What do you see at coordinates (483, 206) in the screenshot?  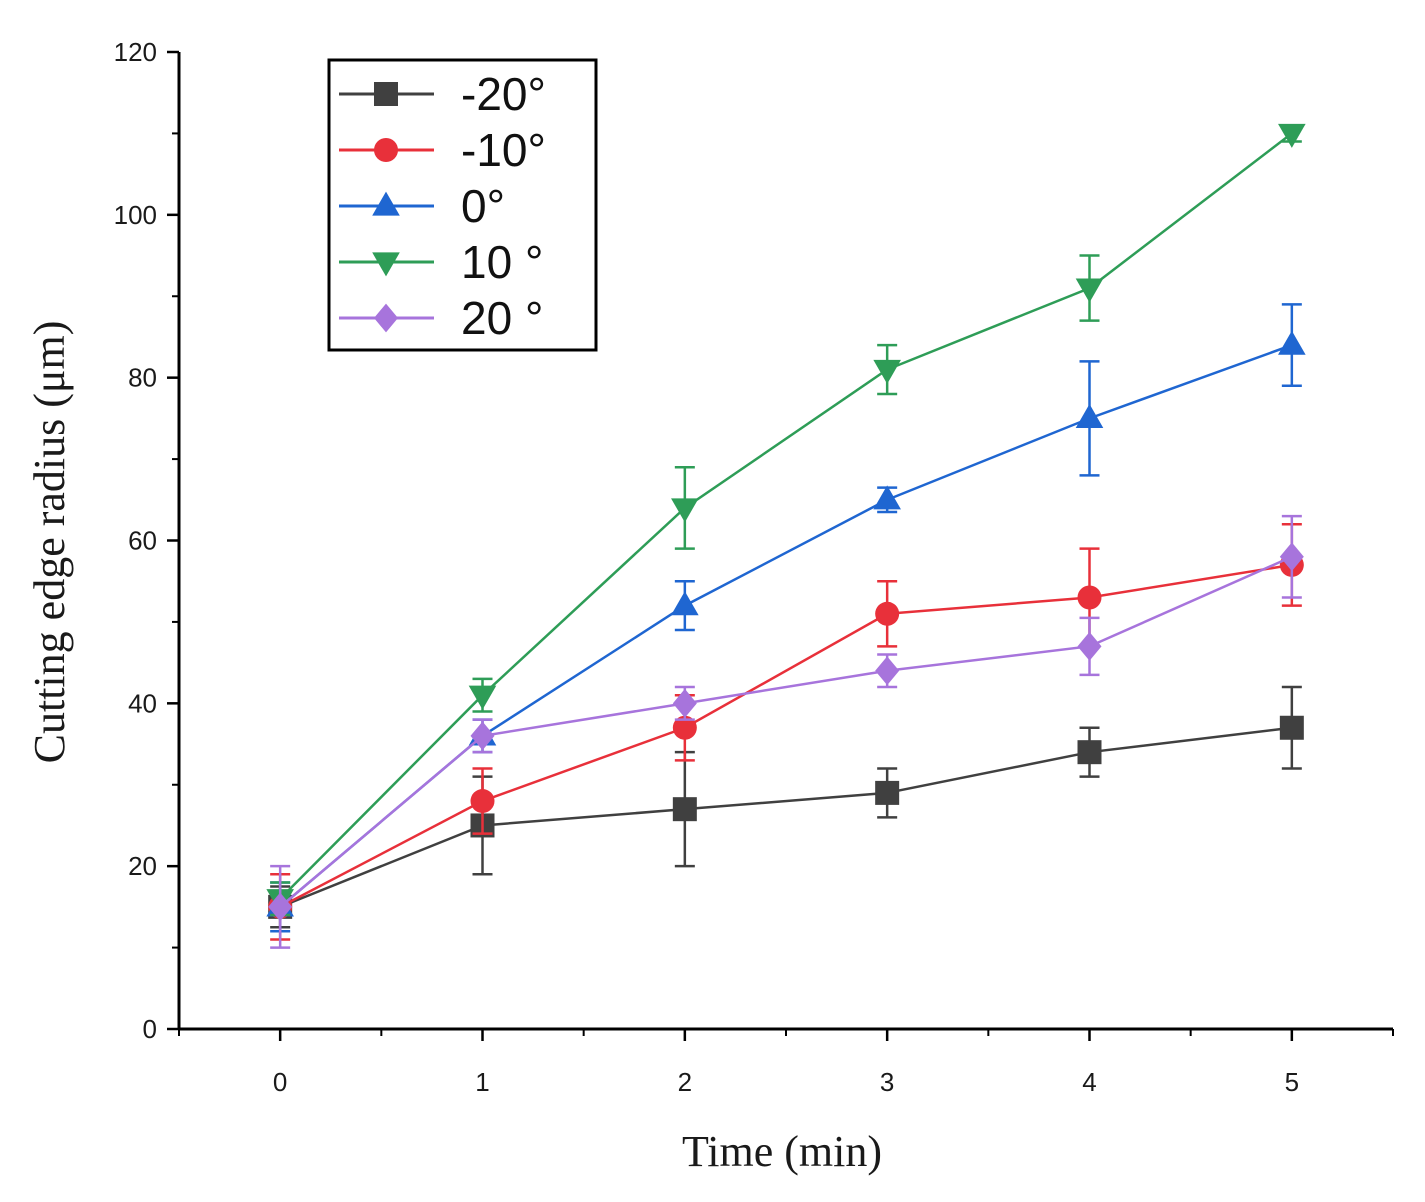 I see `legend-label: 0°` at bounding box center [483, 206].